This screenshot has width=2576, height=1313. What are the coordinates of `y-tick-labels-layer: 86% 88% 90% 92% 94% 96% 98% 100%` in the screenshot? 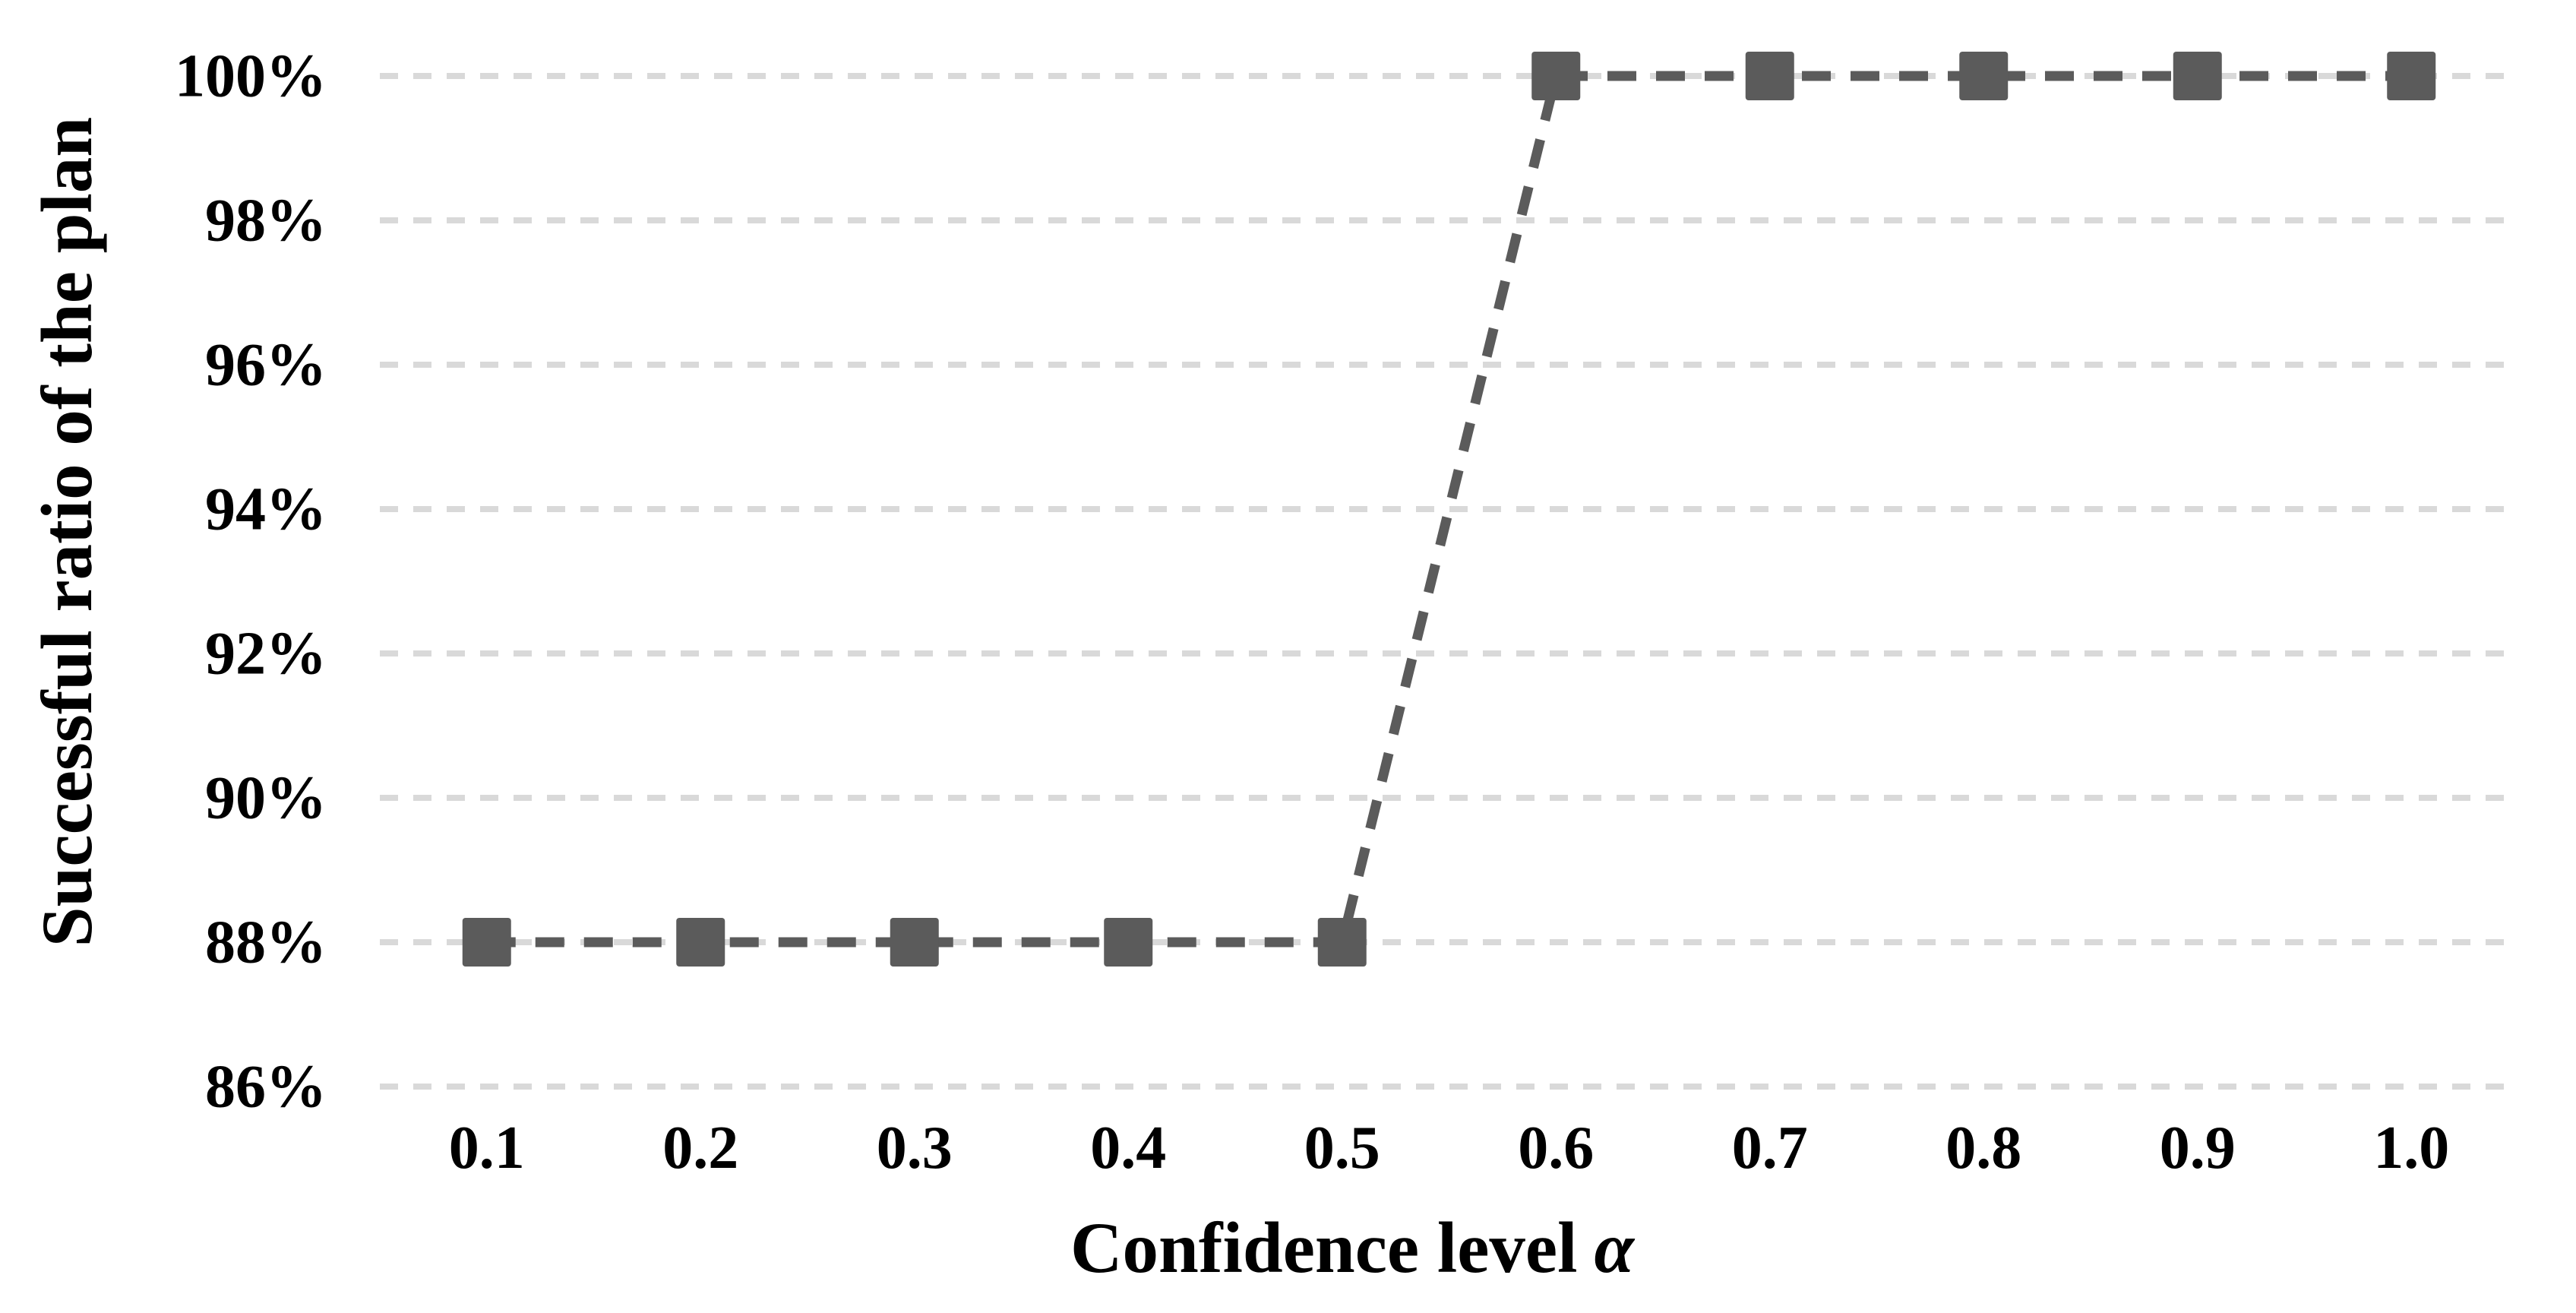 It's located at (251, 581).